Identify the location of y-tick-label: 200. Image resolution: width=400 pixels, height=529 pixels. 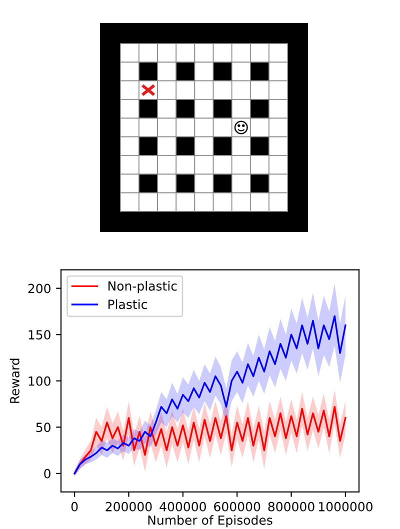
(39, 289).